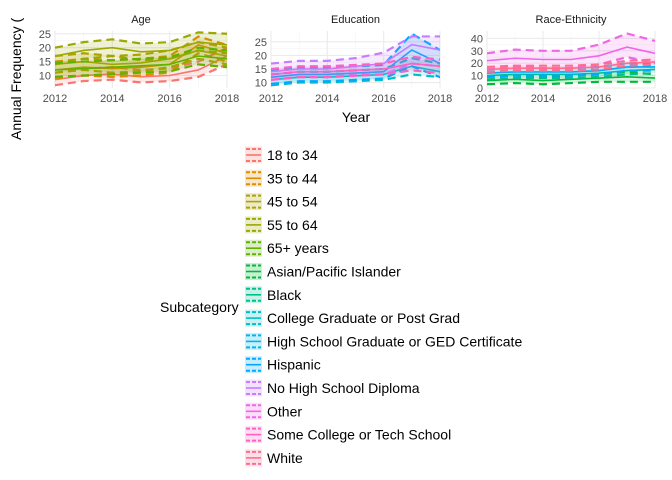  Describe the element at coordinates (294, 365) in the screenshot. I see `legend-label: Hispanic` at that location.